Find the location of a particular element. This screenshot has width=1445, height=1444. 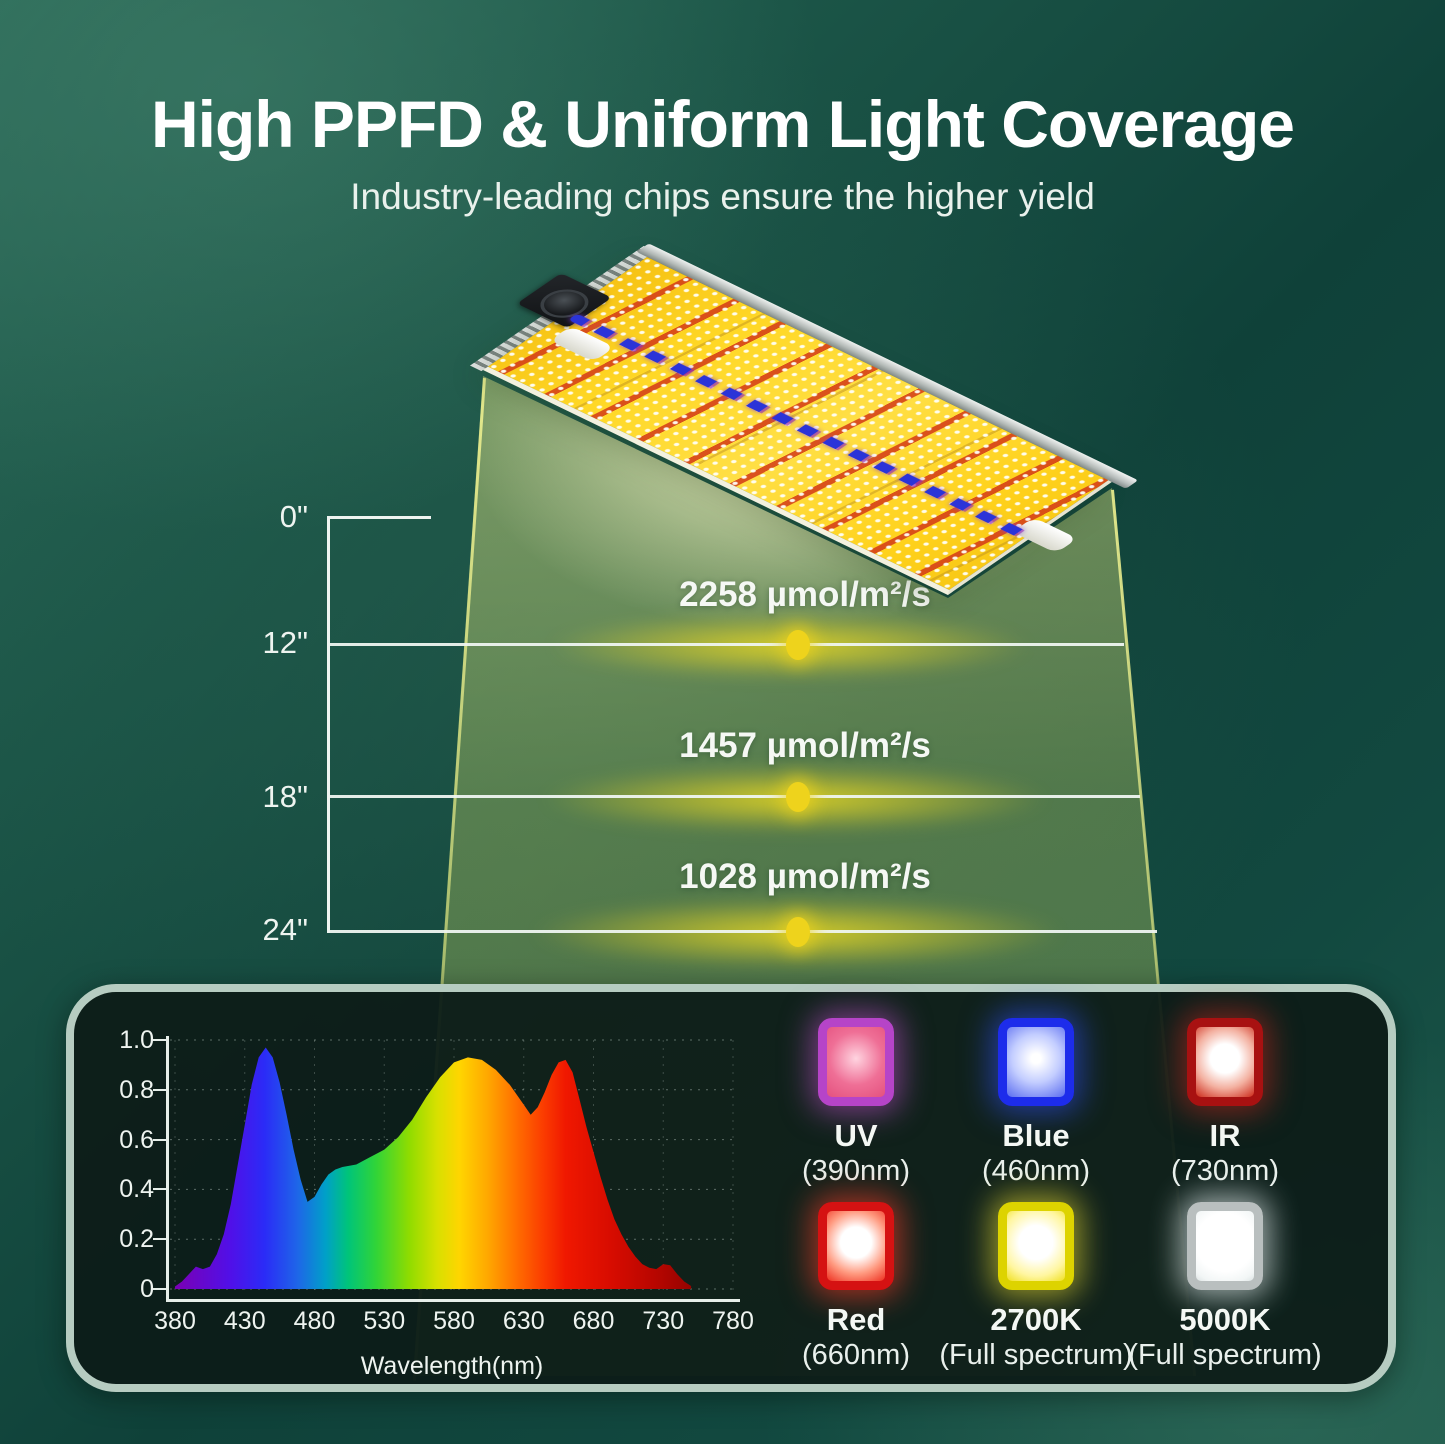

ruler-label-18in: 18" is located at coordinates (285, 796).